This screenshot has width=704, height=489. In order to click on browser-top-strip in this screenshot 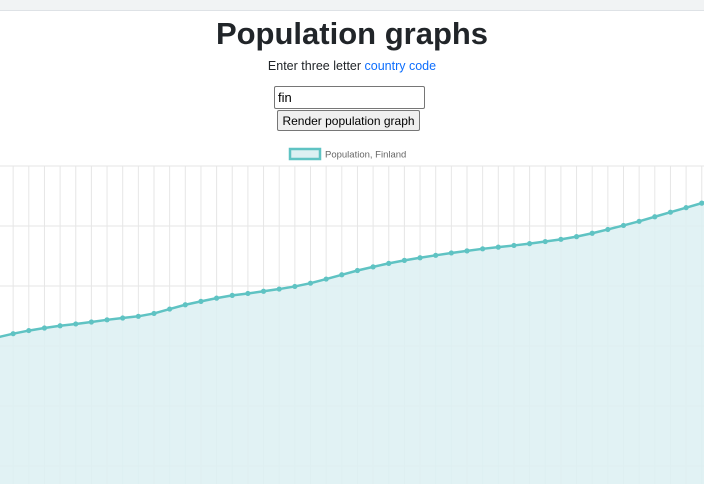, I will do `click(352, 5)`.